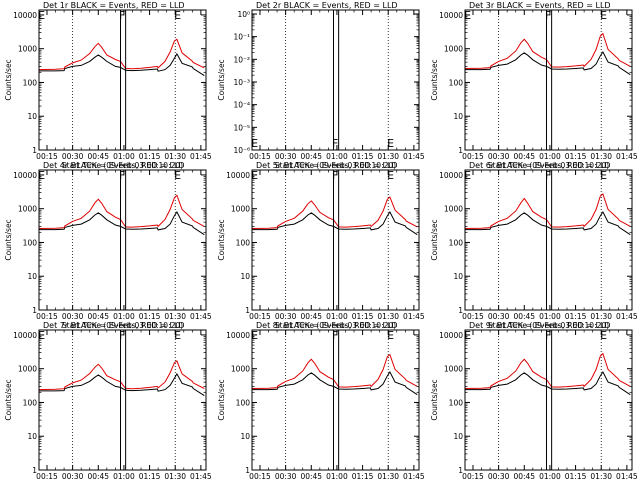  I want to click on panel-title: Det 5r BLACK = Events, RED = LLD, so click(327, 165).